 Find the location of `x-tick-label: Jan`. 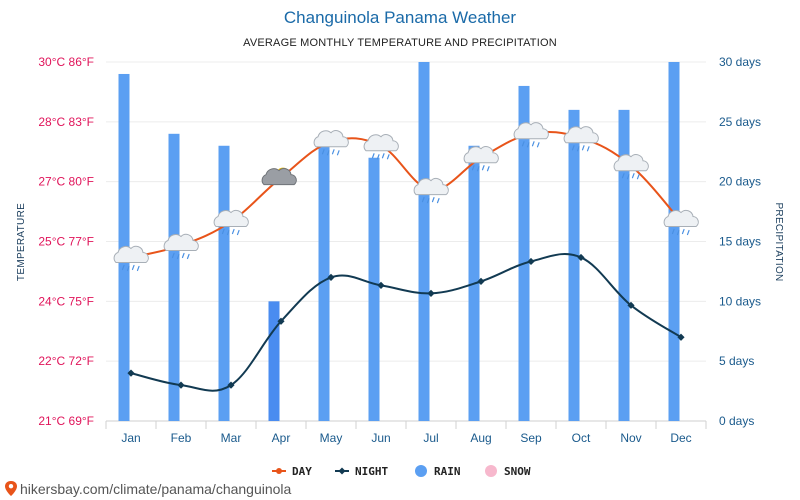

x-tick-label: Jan is located at coordinates (130, 438).